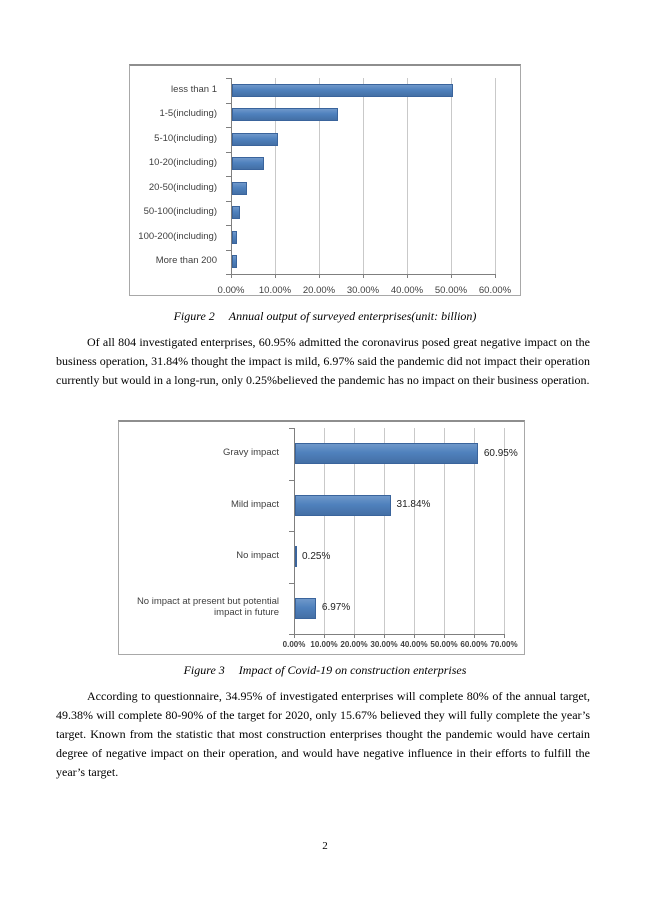 The height and width of the screenshot is (919, 650). Describe the element at coordinates (186, 261) in the screenshot. I see `category-label: More than 200` at that location.